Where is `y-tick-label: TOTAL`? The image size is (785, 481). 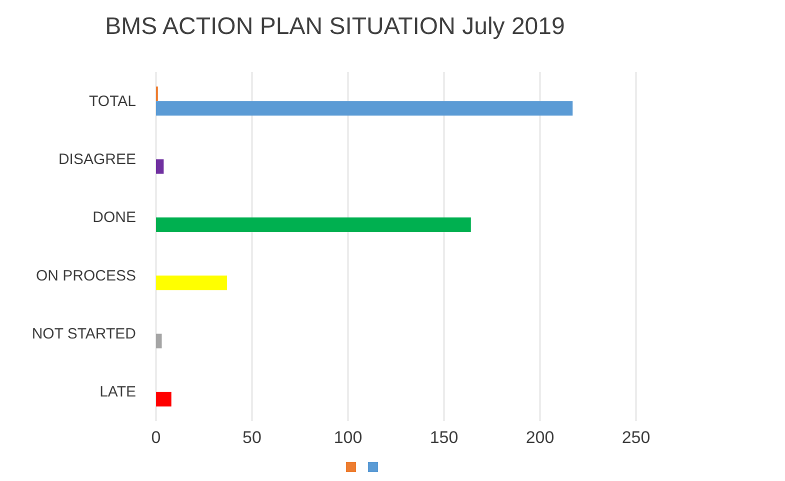
y-tick-label: TOTAL is located at coordinates (112, 101).